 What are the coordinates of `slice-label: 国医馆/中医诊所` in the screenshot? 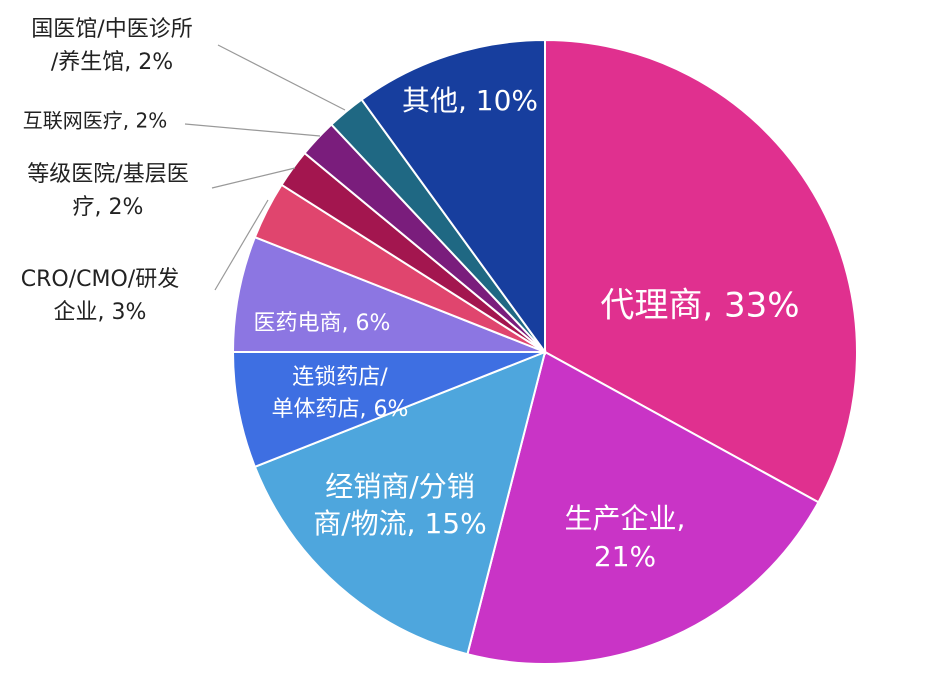 It's located at (111, 29).